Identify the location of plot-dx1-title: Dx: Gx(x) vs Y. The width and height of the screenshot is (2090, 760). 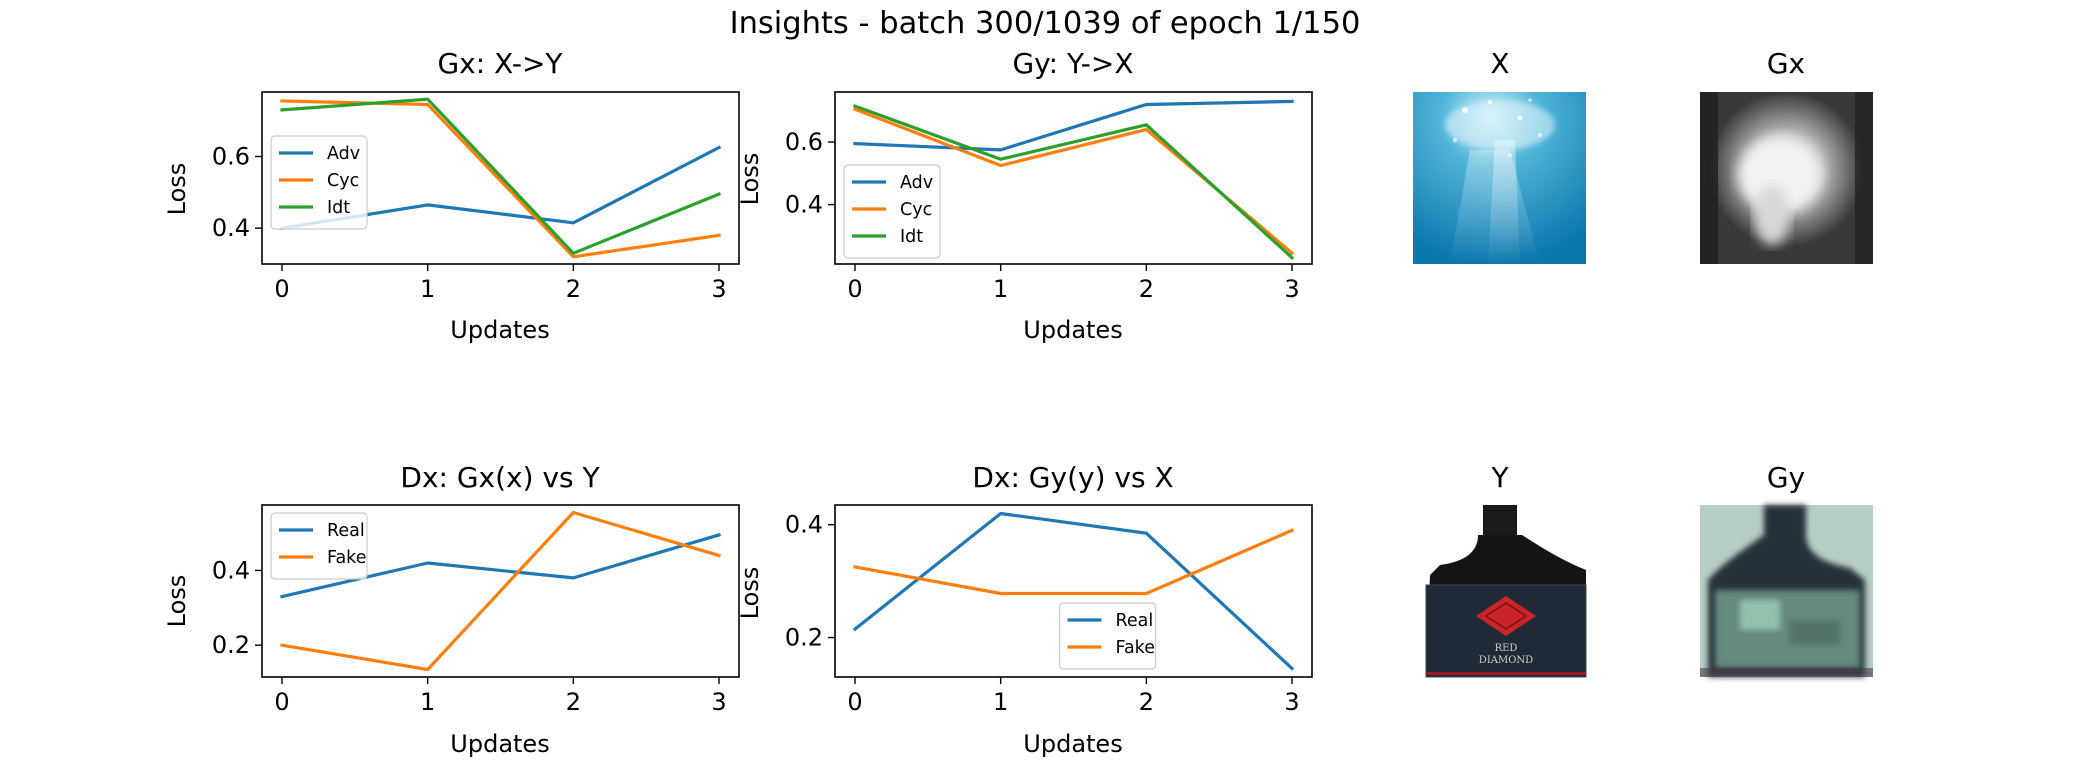
(500, 477).